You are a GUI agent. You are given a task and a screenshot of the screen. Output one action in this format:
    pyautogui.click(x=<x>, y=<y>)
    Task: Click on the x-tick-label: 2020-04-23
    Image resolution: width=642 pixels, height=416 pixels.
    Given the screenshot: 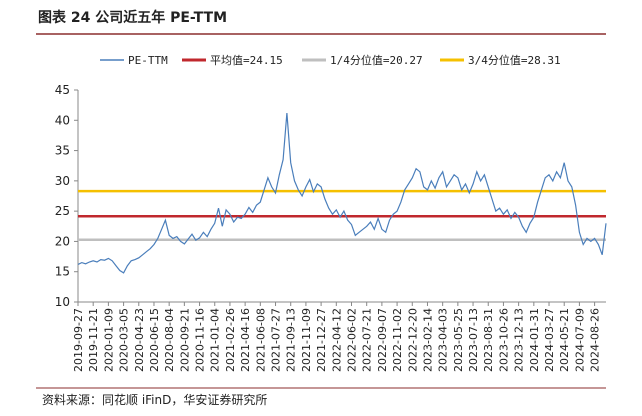 What is the action you would take?
    pyautogui.click(x=139, y=340)
    